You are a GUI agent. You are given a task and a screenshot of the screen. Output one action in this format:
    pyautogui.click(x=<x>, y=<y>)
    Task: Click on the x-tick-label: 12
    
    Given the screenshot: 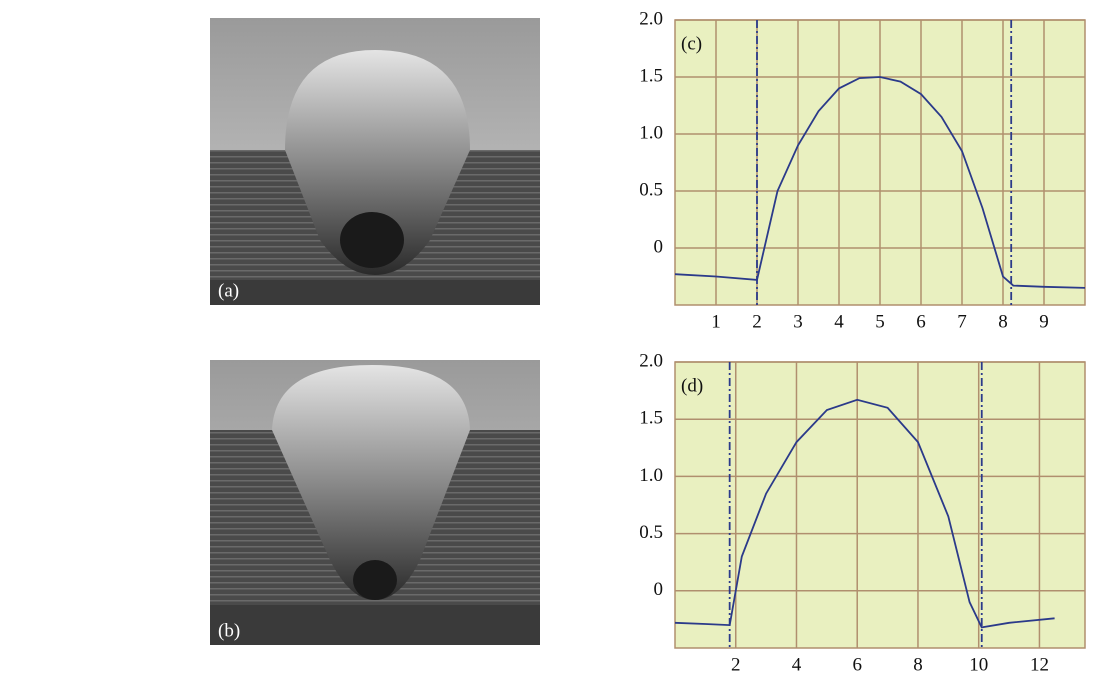 What is the action you would take?
    pyautogui.click(x=1039, y=664)
    